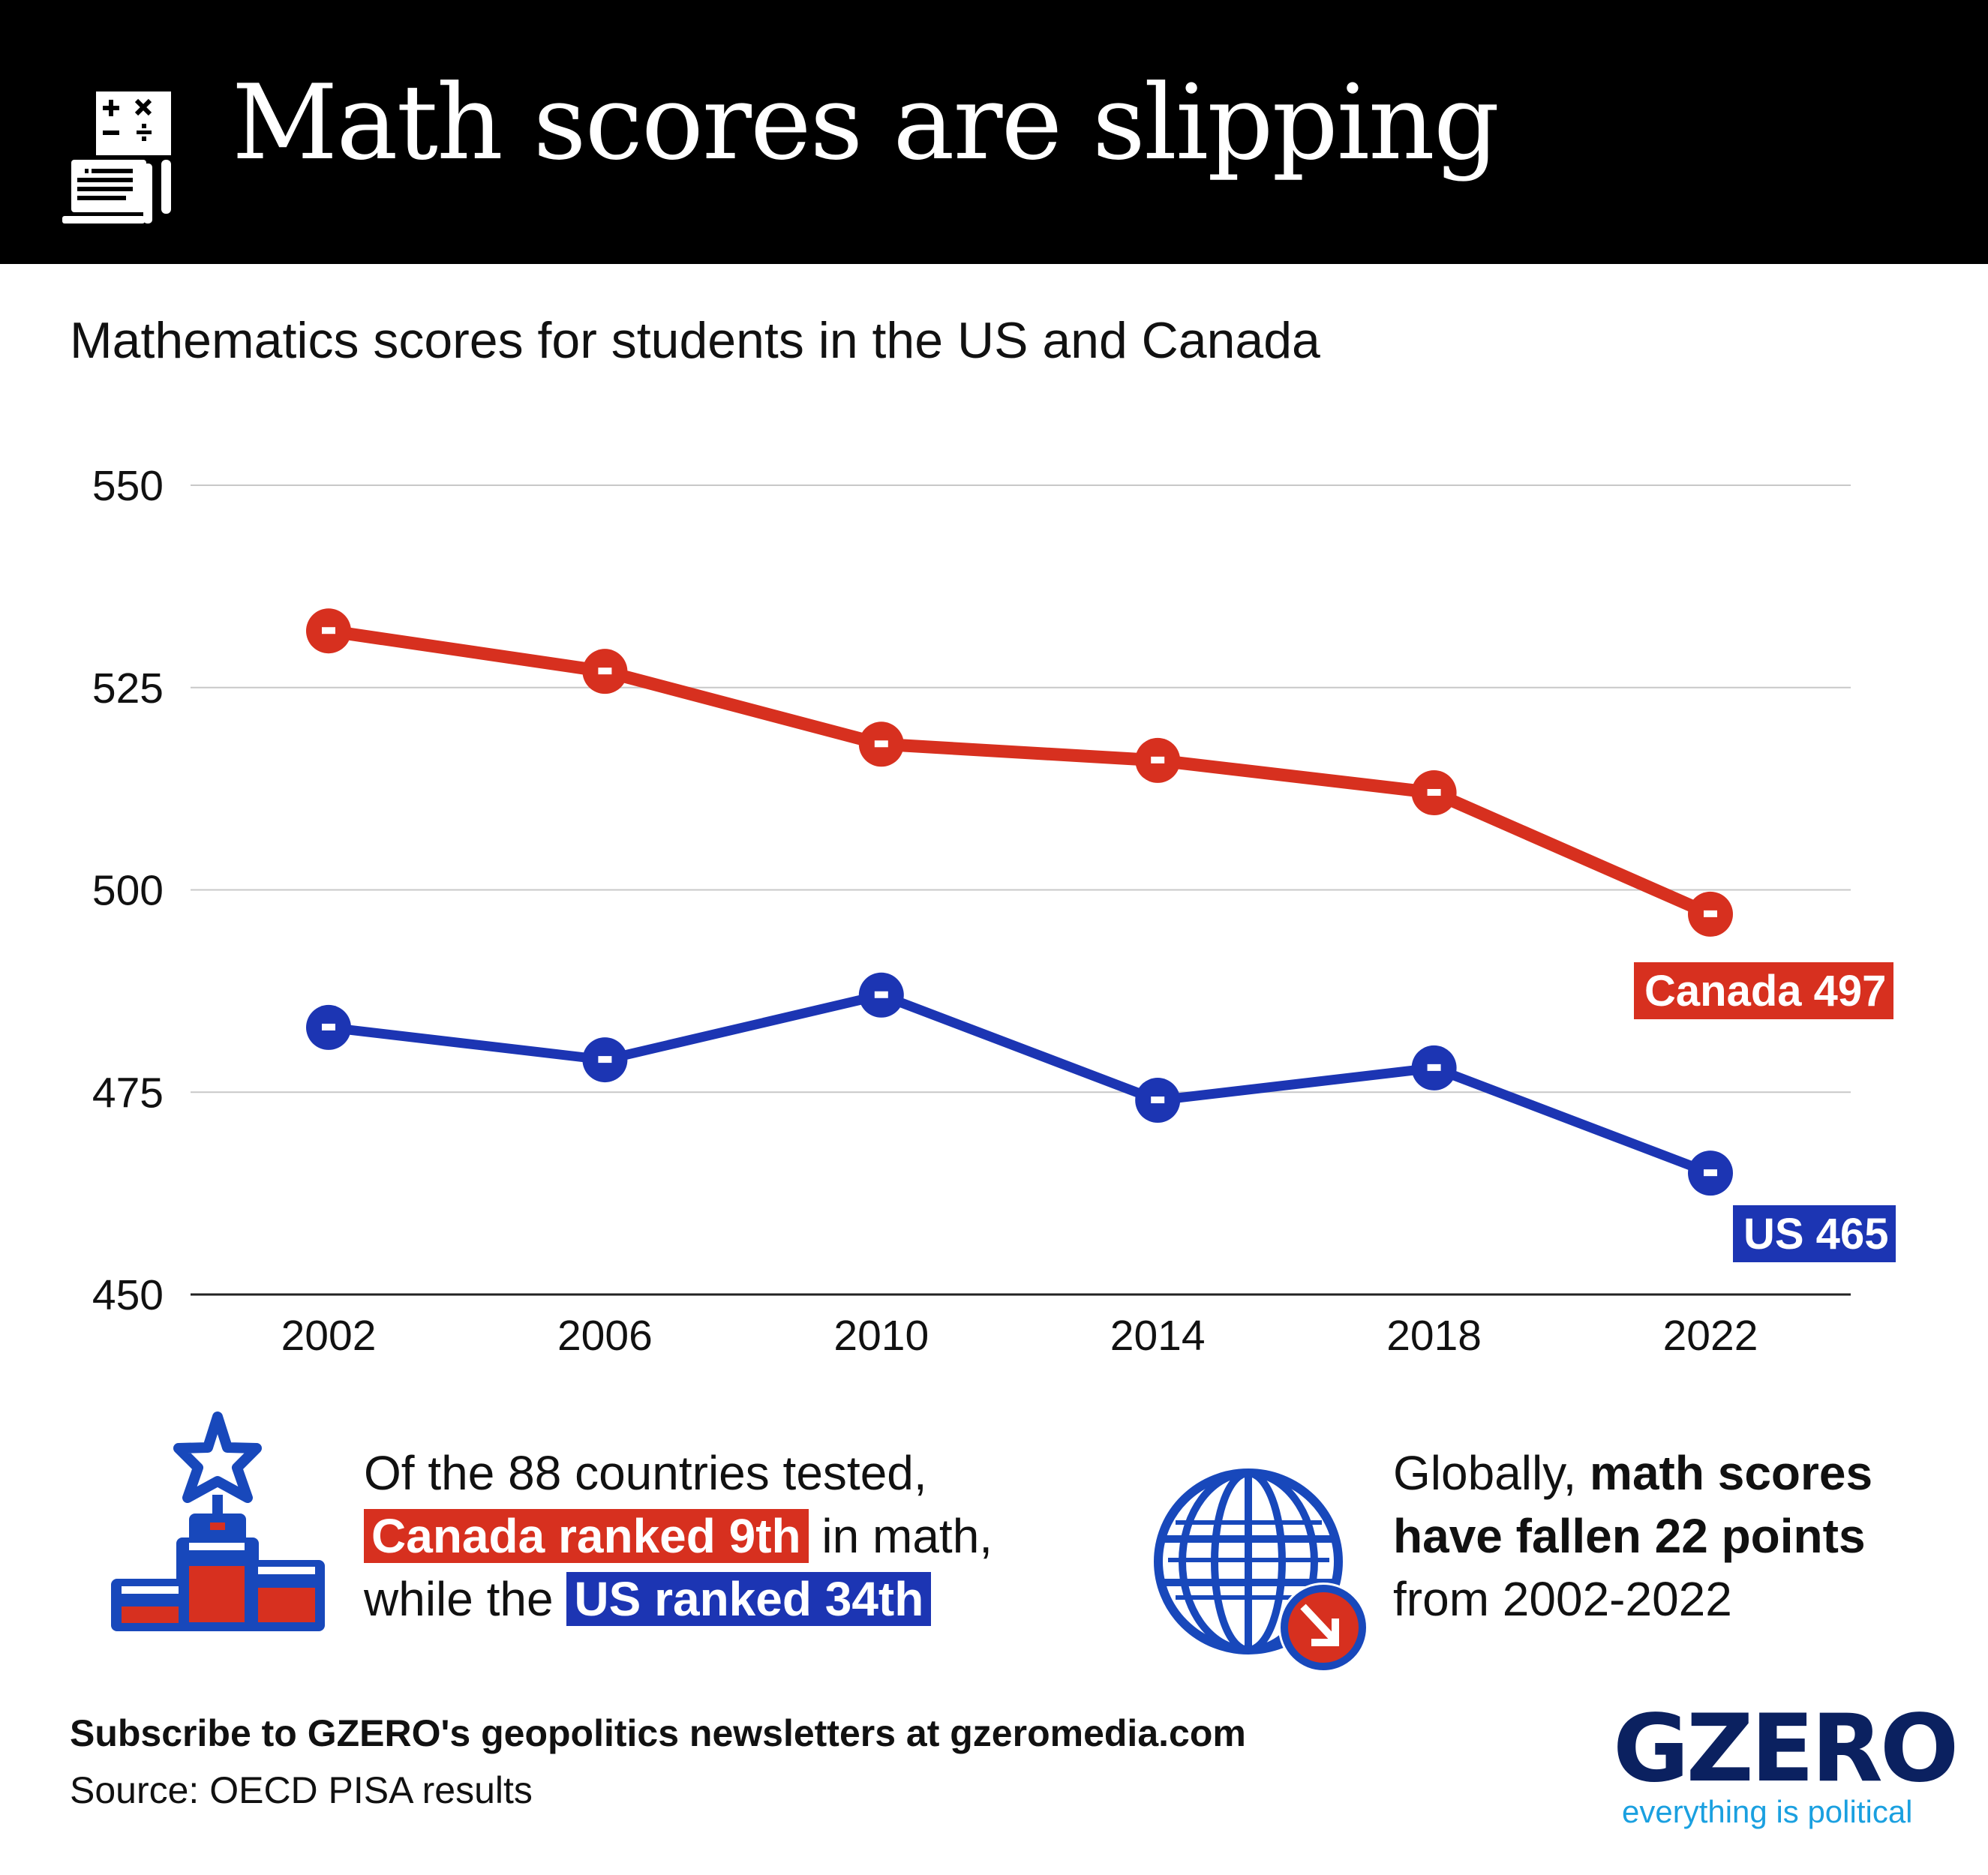 This screenshot has height=1875, width=1988. Describe the element at coordinates (1261, 1570) in the screenshot. I see `globe-down-arrow-icon` at that location.